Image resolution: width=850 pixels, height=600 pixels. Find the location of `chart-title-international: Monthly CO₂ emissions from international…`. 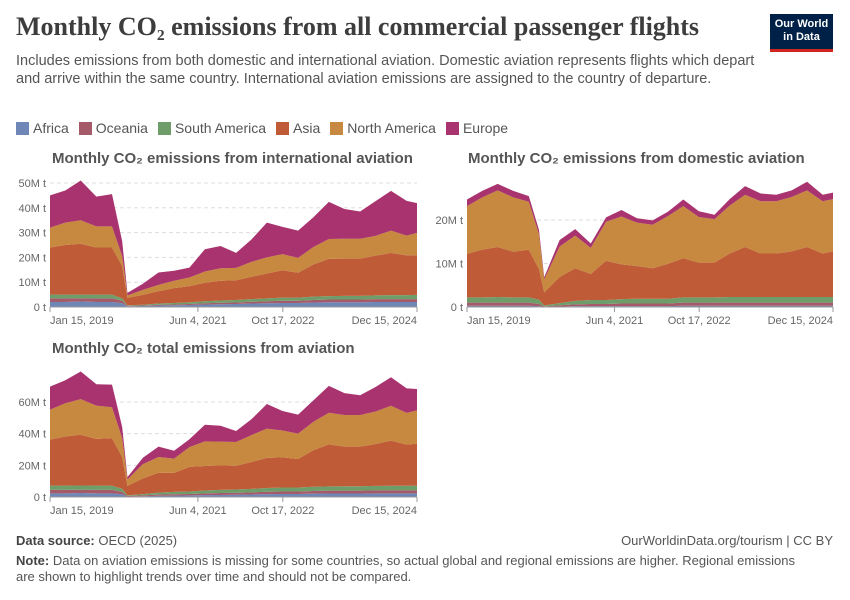

chart-title-international: Monthly CO₂ emissions from international… is located at coordinates (232, 158).